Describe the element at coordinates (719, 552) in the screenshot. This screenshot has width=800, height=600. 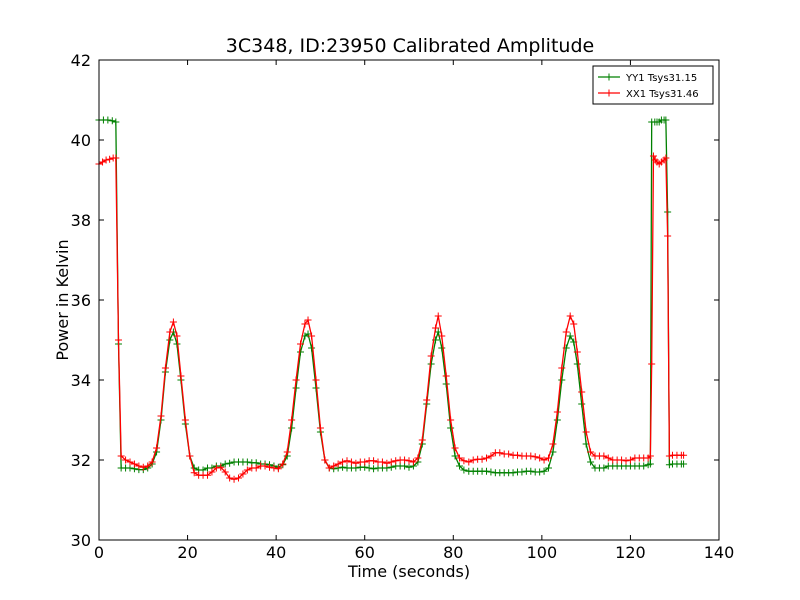
I see `x-tick-label: 140` at that location.